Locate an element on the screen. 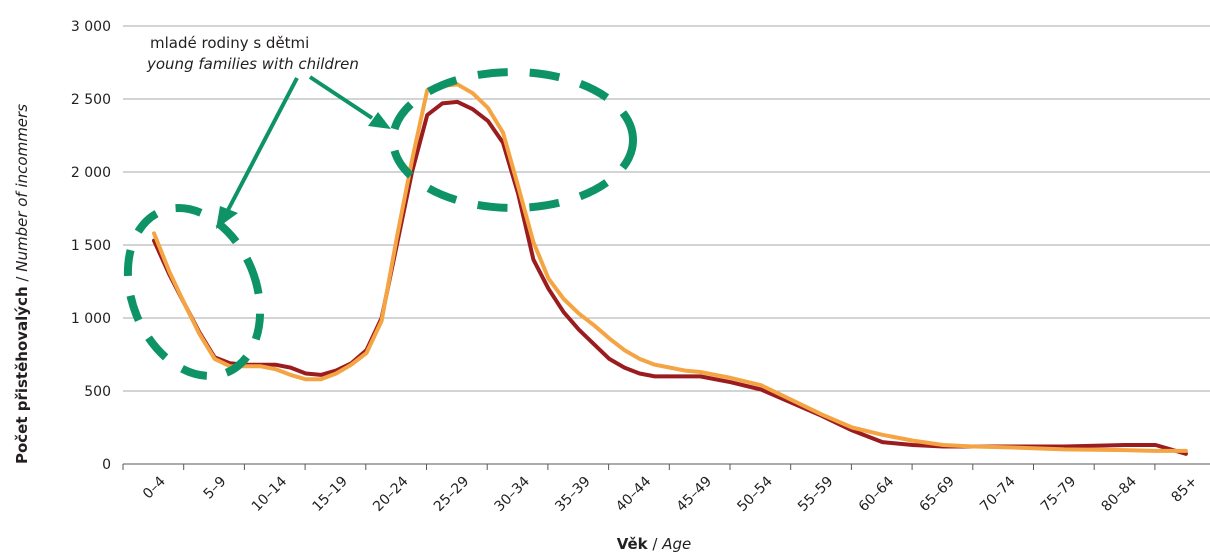  x-tick-label: 20–24 is located at coordinates (391, 494).